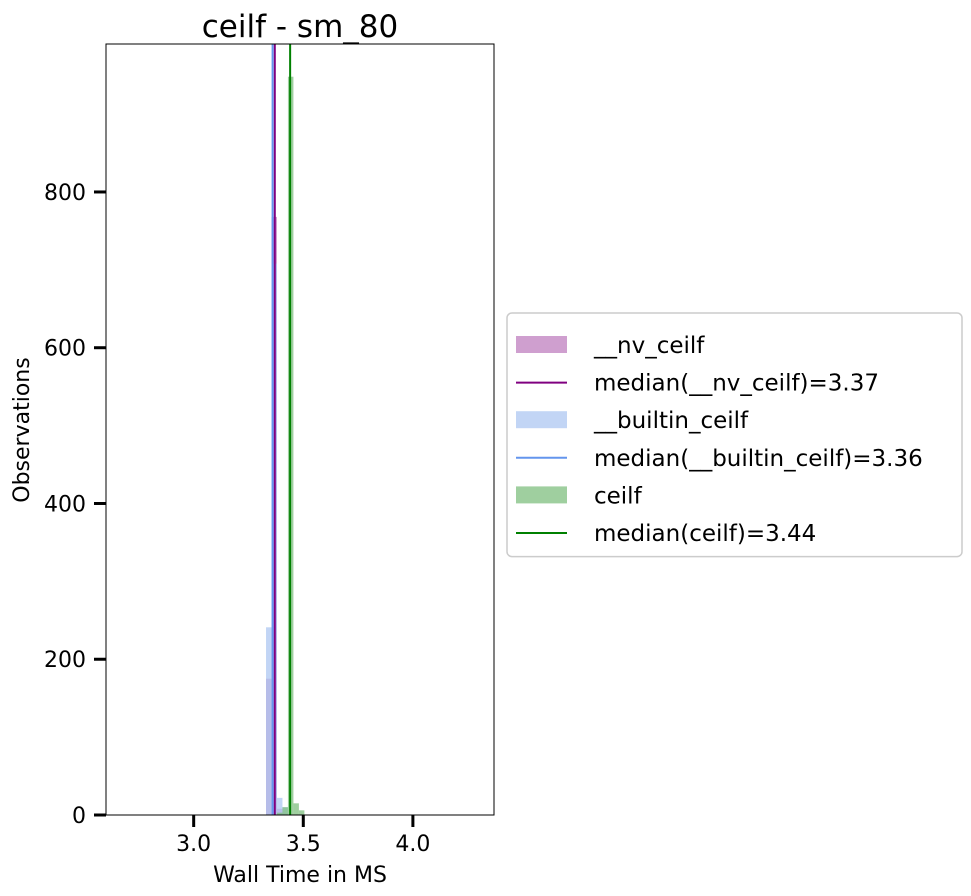  I want to click on y-tick-label-2: 400, so click(65, 504).